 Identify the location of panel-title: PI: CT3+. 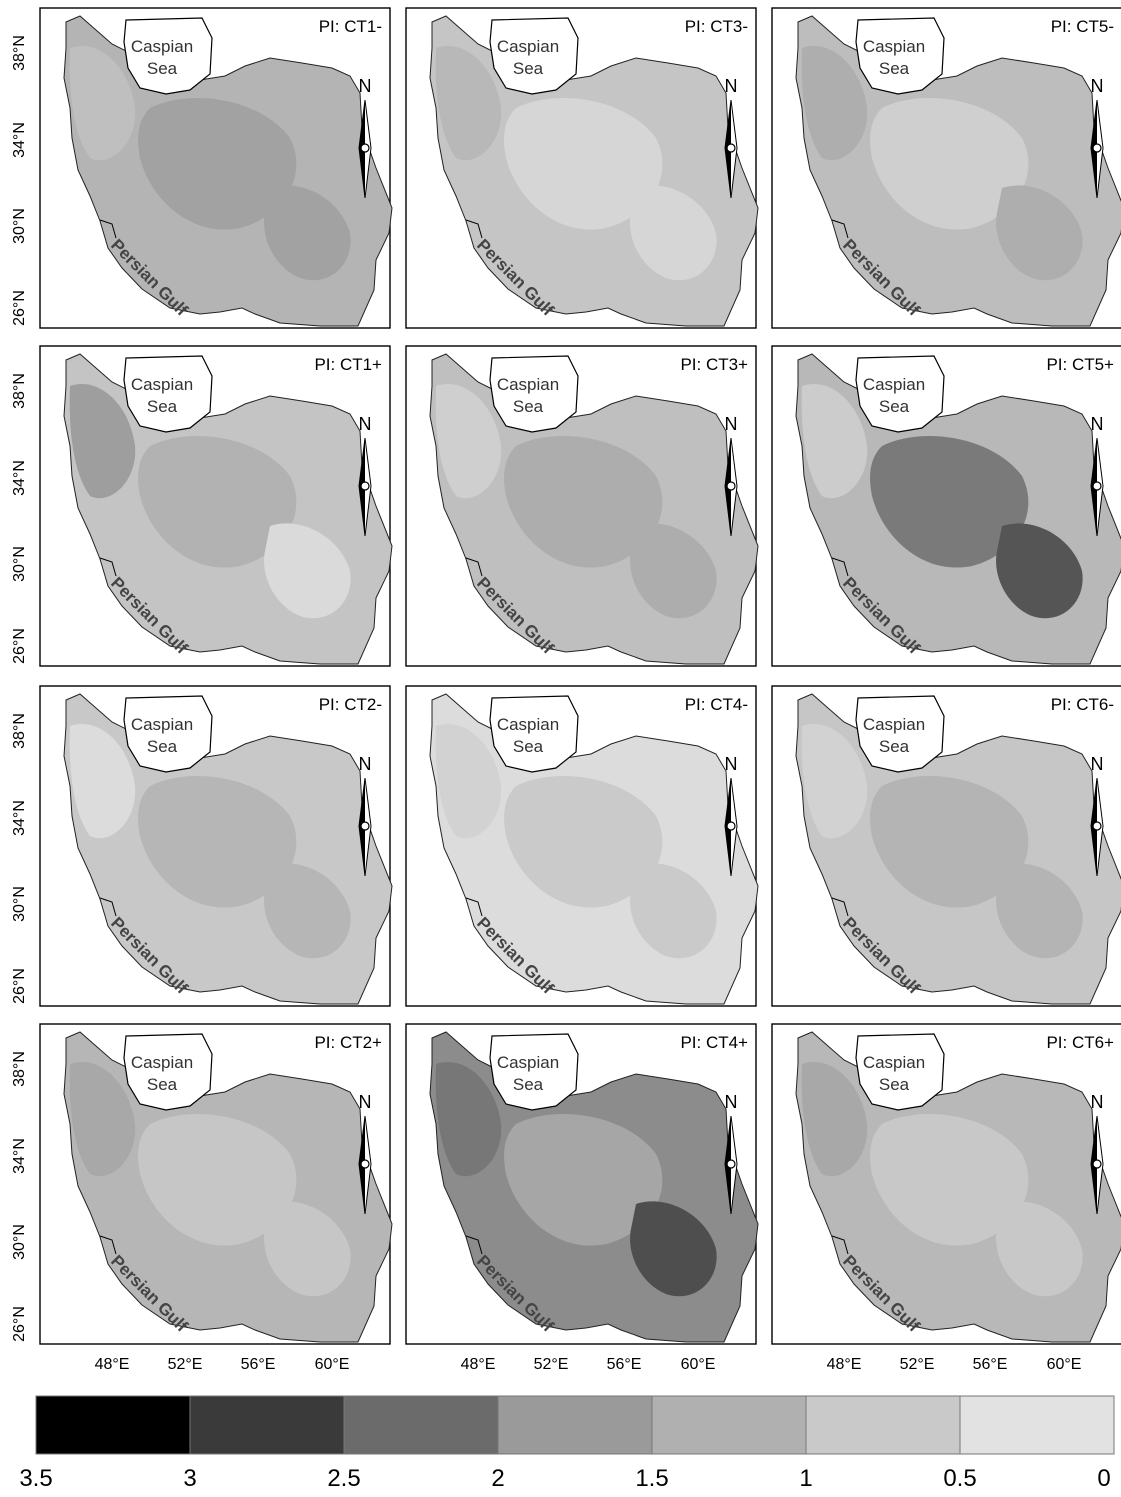
(714, 364).